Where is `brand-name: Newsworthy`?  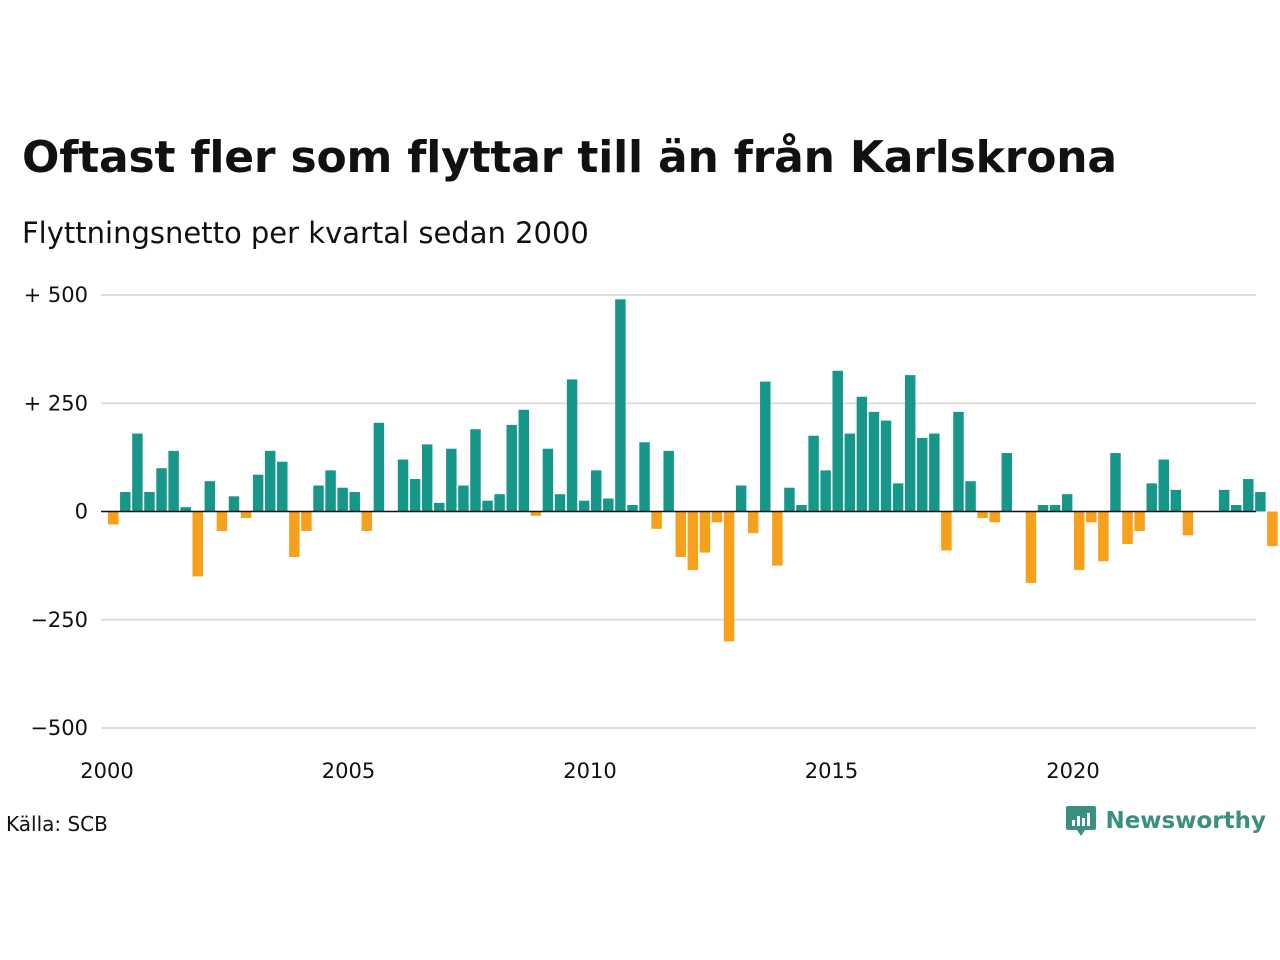 brand-name: Newsworthy is located at coordinates (1185, 821).